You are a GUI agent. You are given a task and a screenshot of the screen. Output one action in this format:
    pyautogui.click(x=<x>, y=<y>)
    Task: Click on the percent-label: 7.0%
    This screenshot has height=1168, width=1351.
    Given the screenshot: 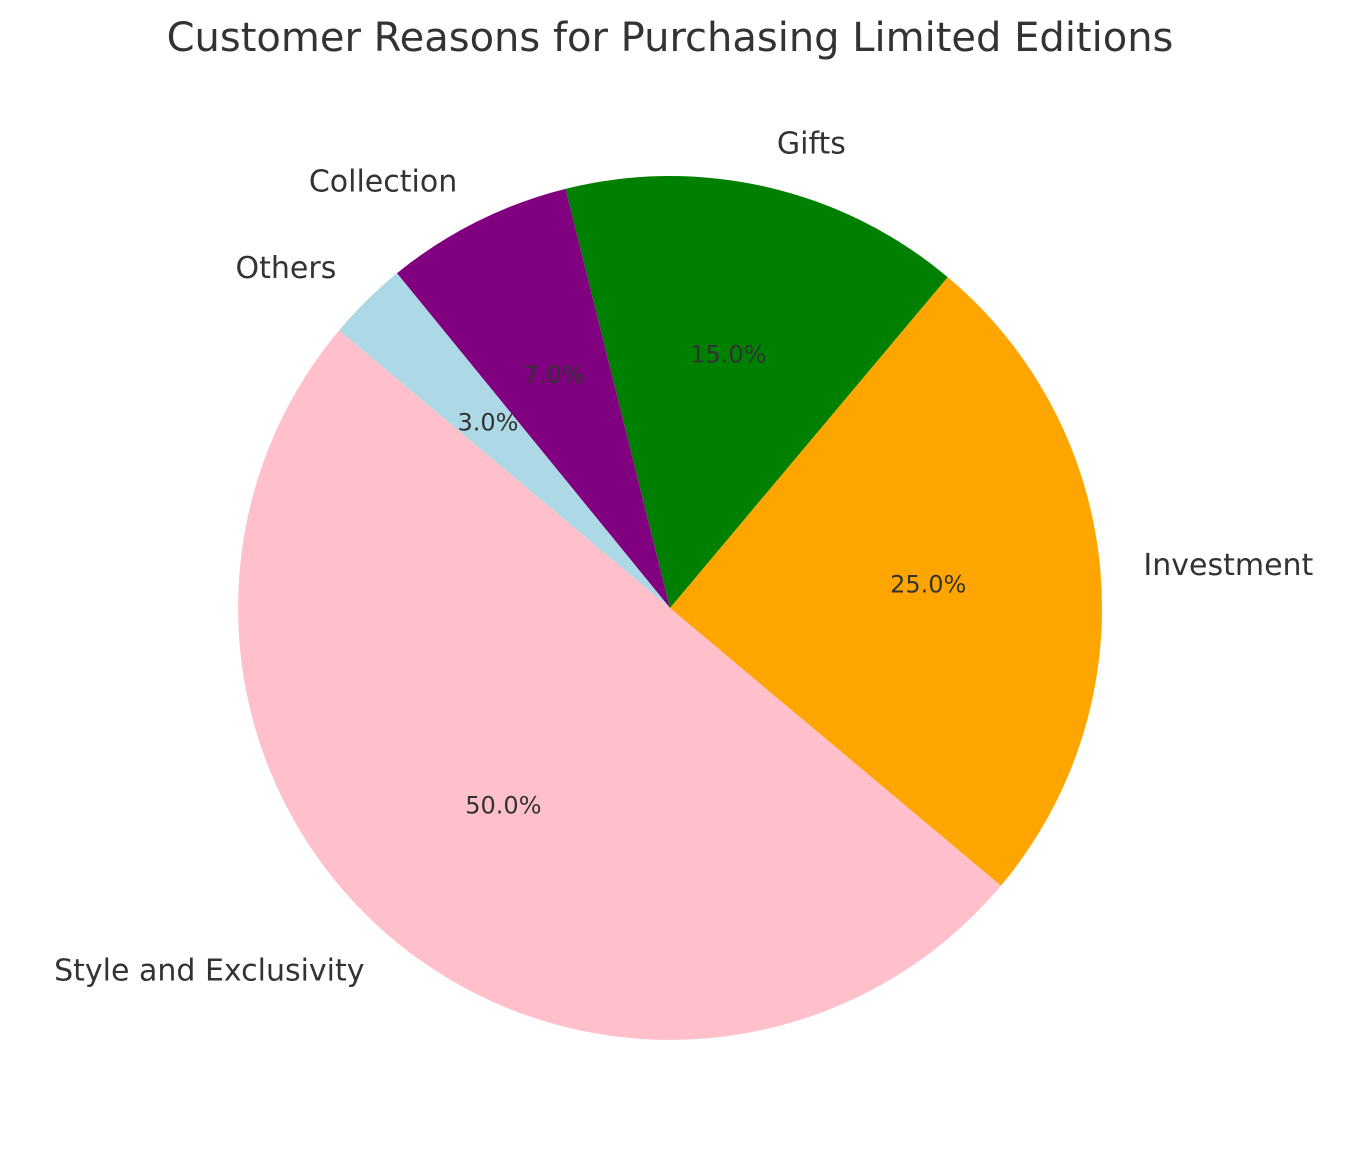 What is the action you would take?
    pyautogui.click(x=553, y=375)
    